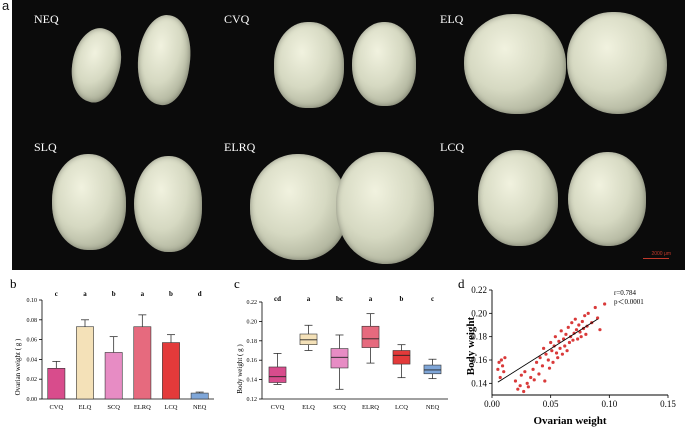 The image size is (685, 429). What do you see at coordinates (142, 407) in the screenshot?
I see `b-xtick-label: ELRQ` at bounding box center [142, 407].